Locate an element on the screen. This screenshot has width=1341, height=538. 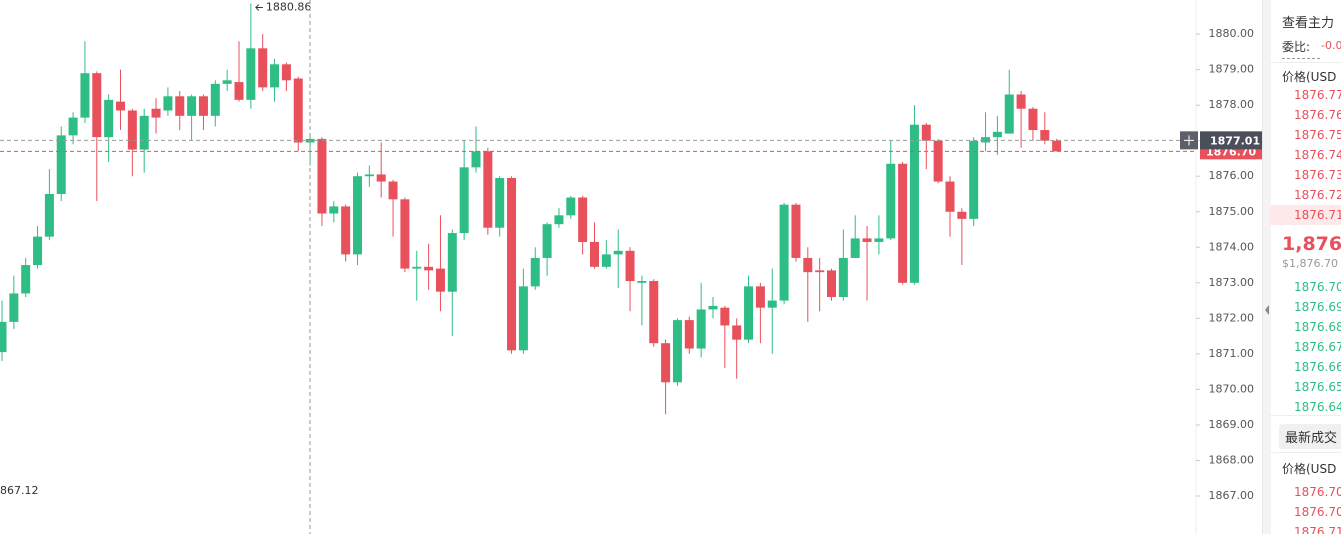
y-tick-label: 1874.00 is located at coordinates (1232, 246).